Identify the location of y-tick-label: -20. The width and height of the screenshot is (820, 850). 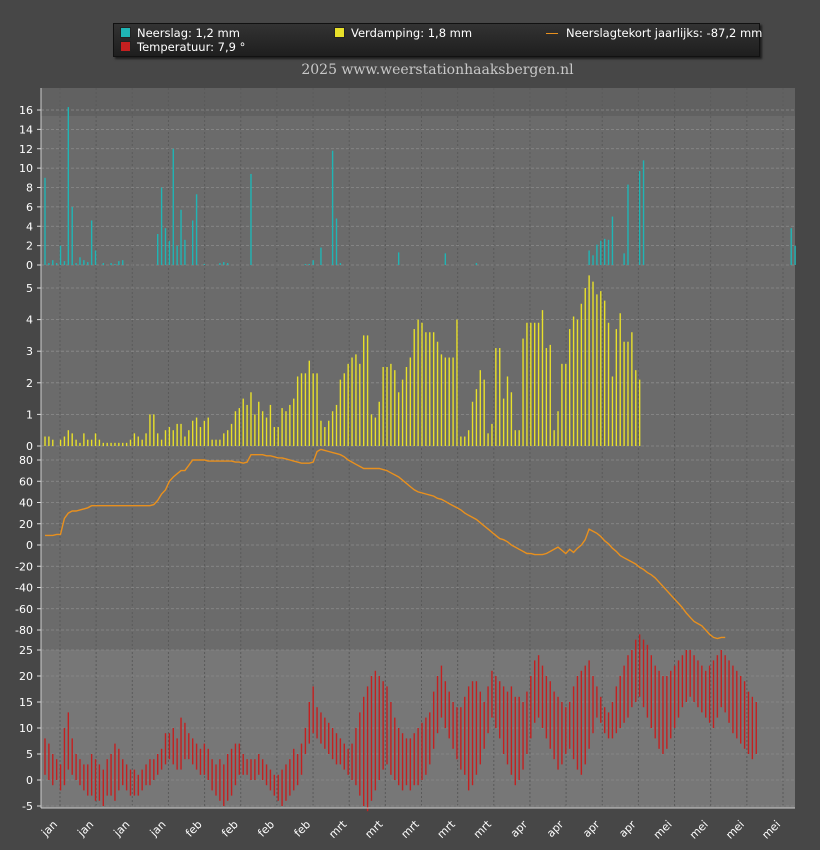
(24, 566).